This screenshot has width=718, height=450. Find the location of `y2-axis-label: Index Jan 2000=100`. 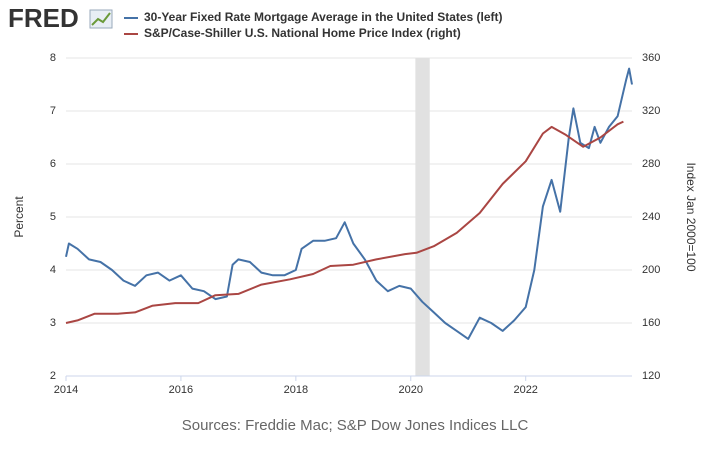

y2-axis-label: Index Jan 2000=100 is located at coordinates (691, 216).